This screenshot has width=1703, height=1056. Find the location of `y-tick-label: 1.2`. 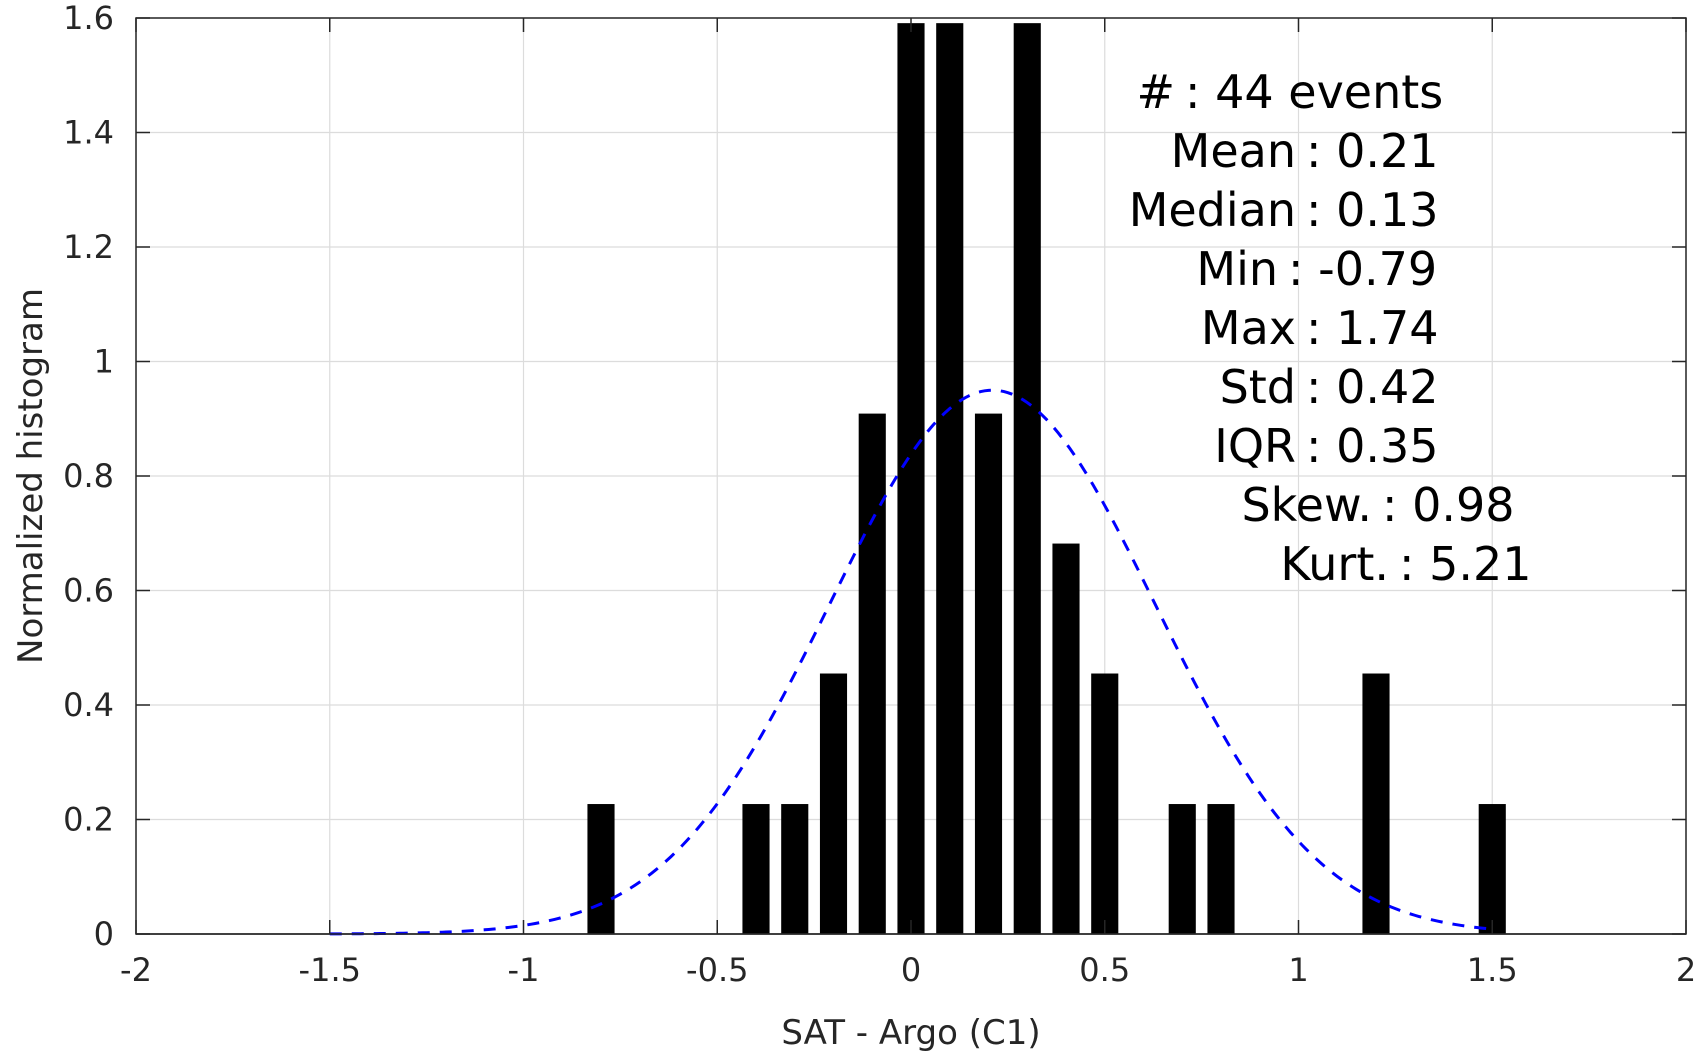

y-tick-label: 1.2 is located at coordinates (88, 247).